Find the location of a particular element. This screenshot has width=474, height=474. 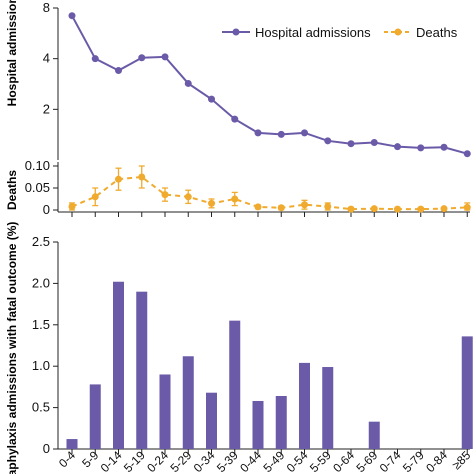

fatal-outcome-x-tick-label: 0-34 is located at coordinates (204, 461).